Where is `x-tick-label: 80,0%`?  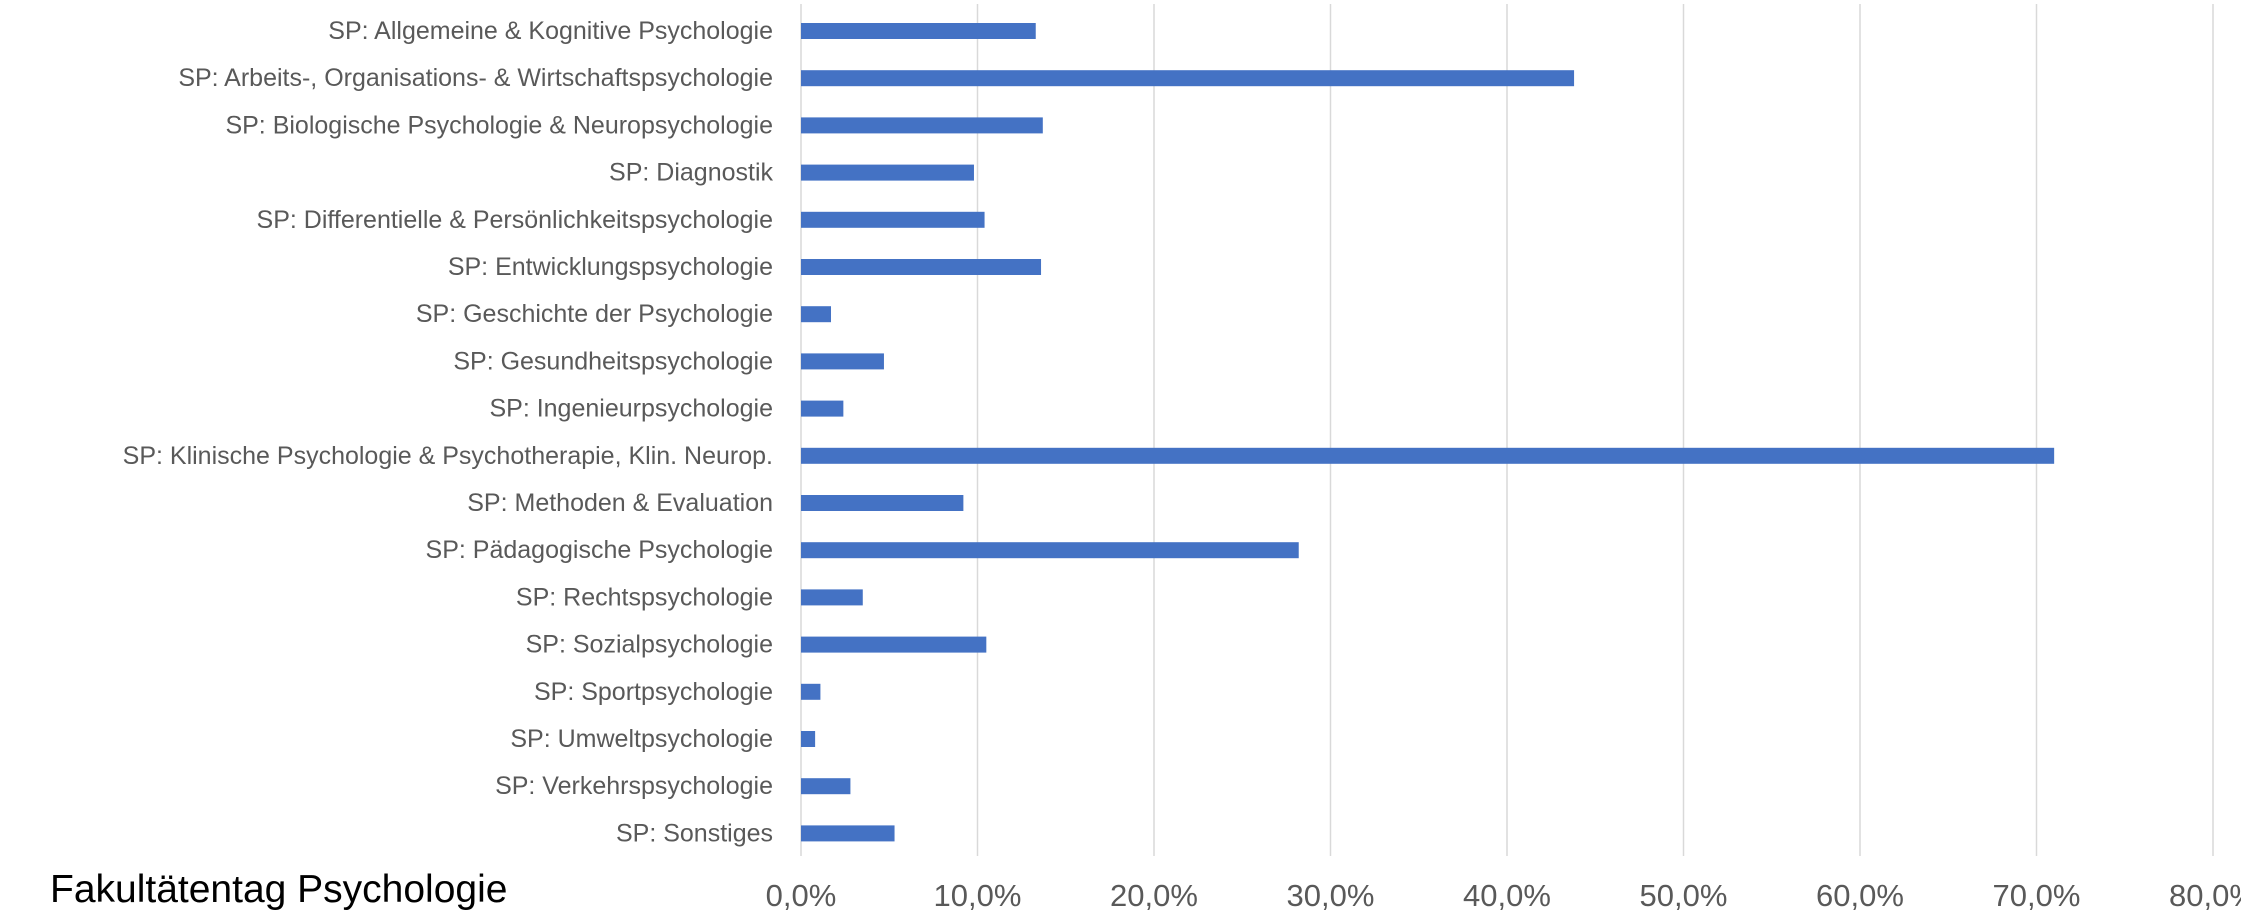
x-tick-label: 80,0% is located at coordinates (2205, 895).